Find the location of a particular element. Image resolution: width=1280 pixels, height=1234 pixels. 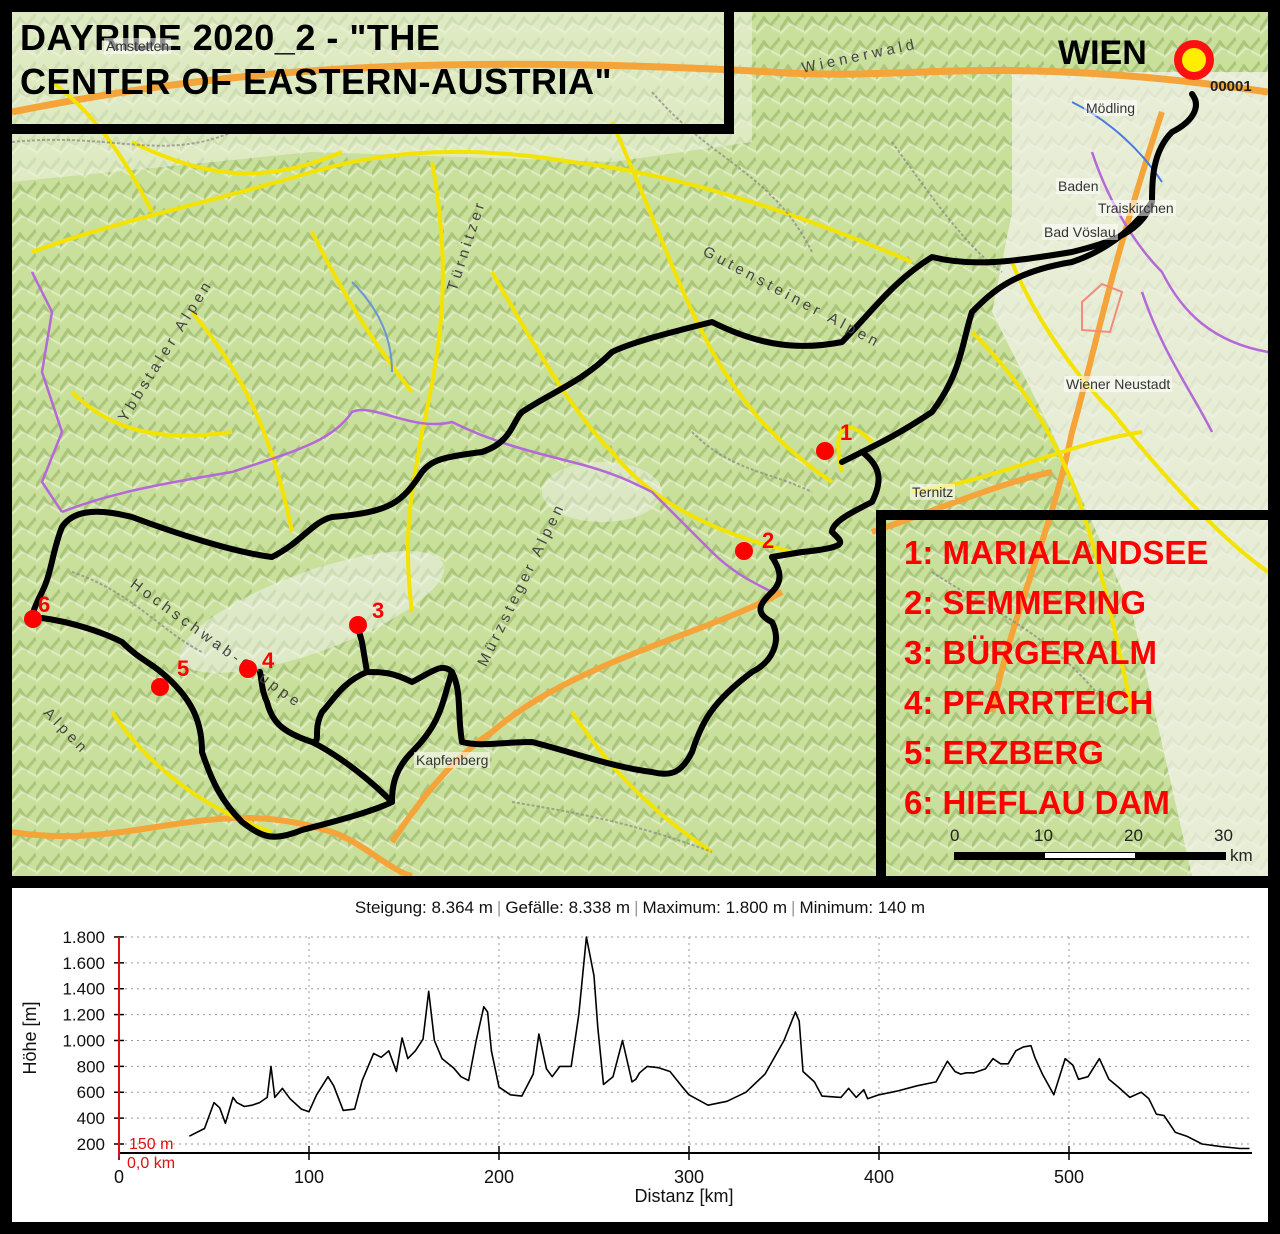

y-tick-label: 1.600 is located at coordinates (83, 963).